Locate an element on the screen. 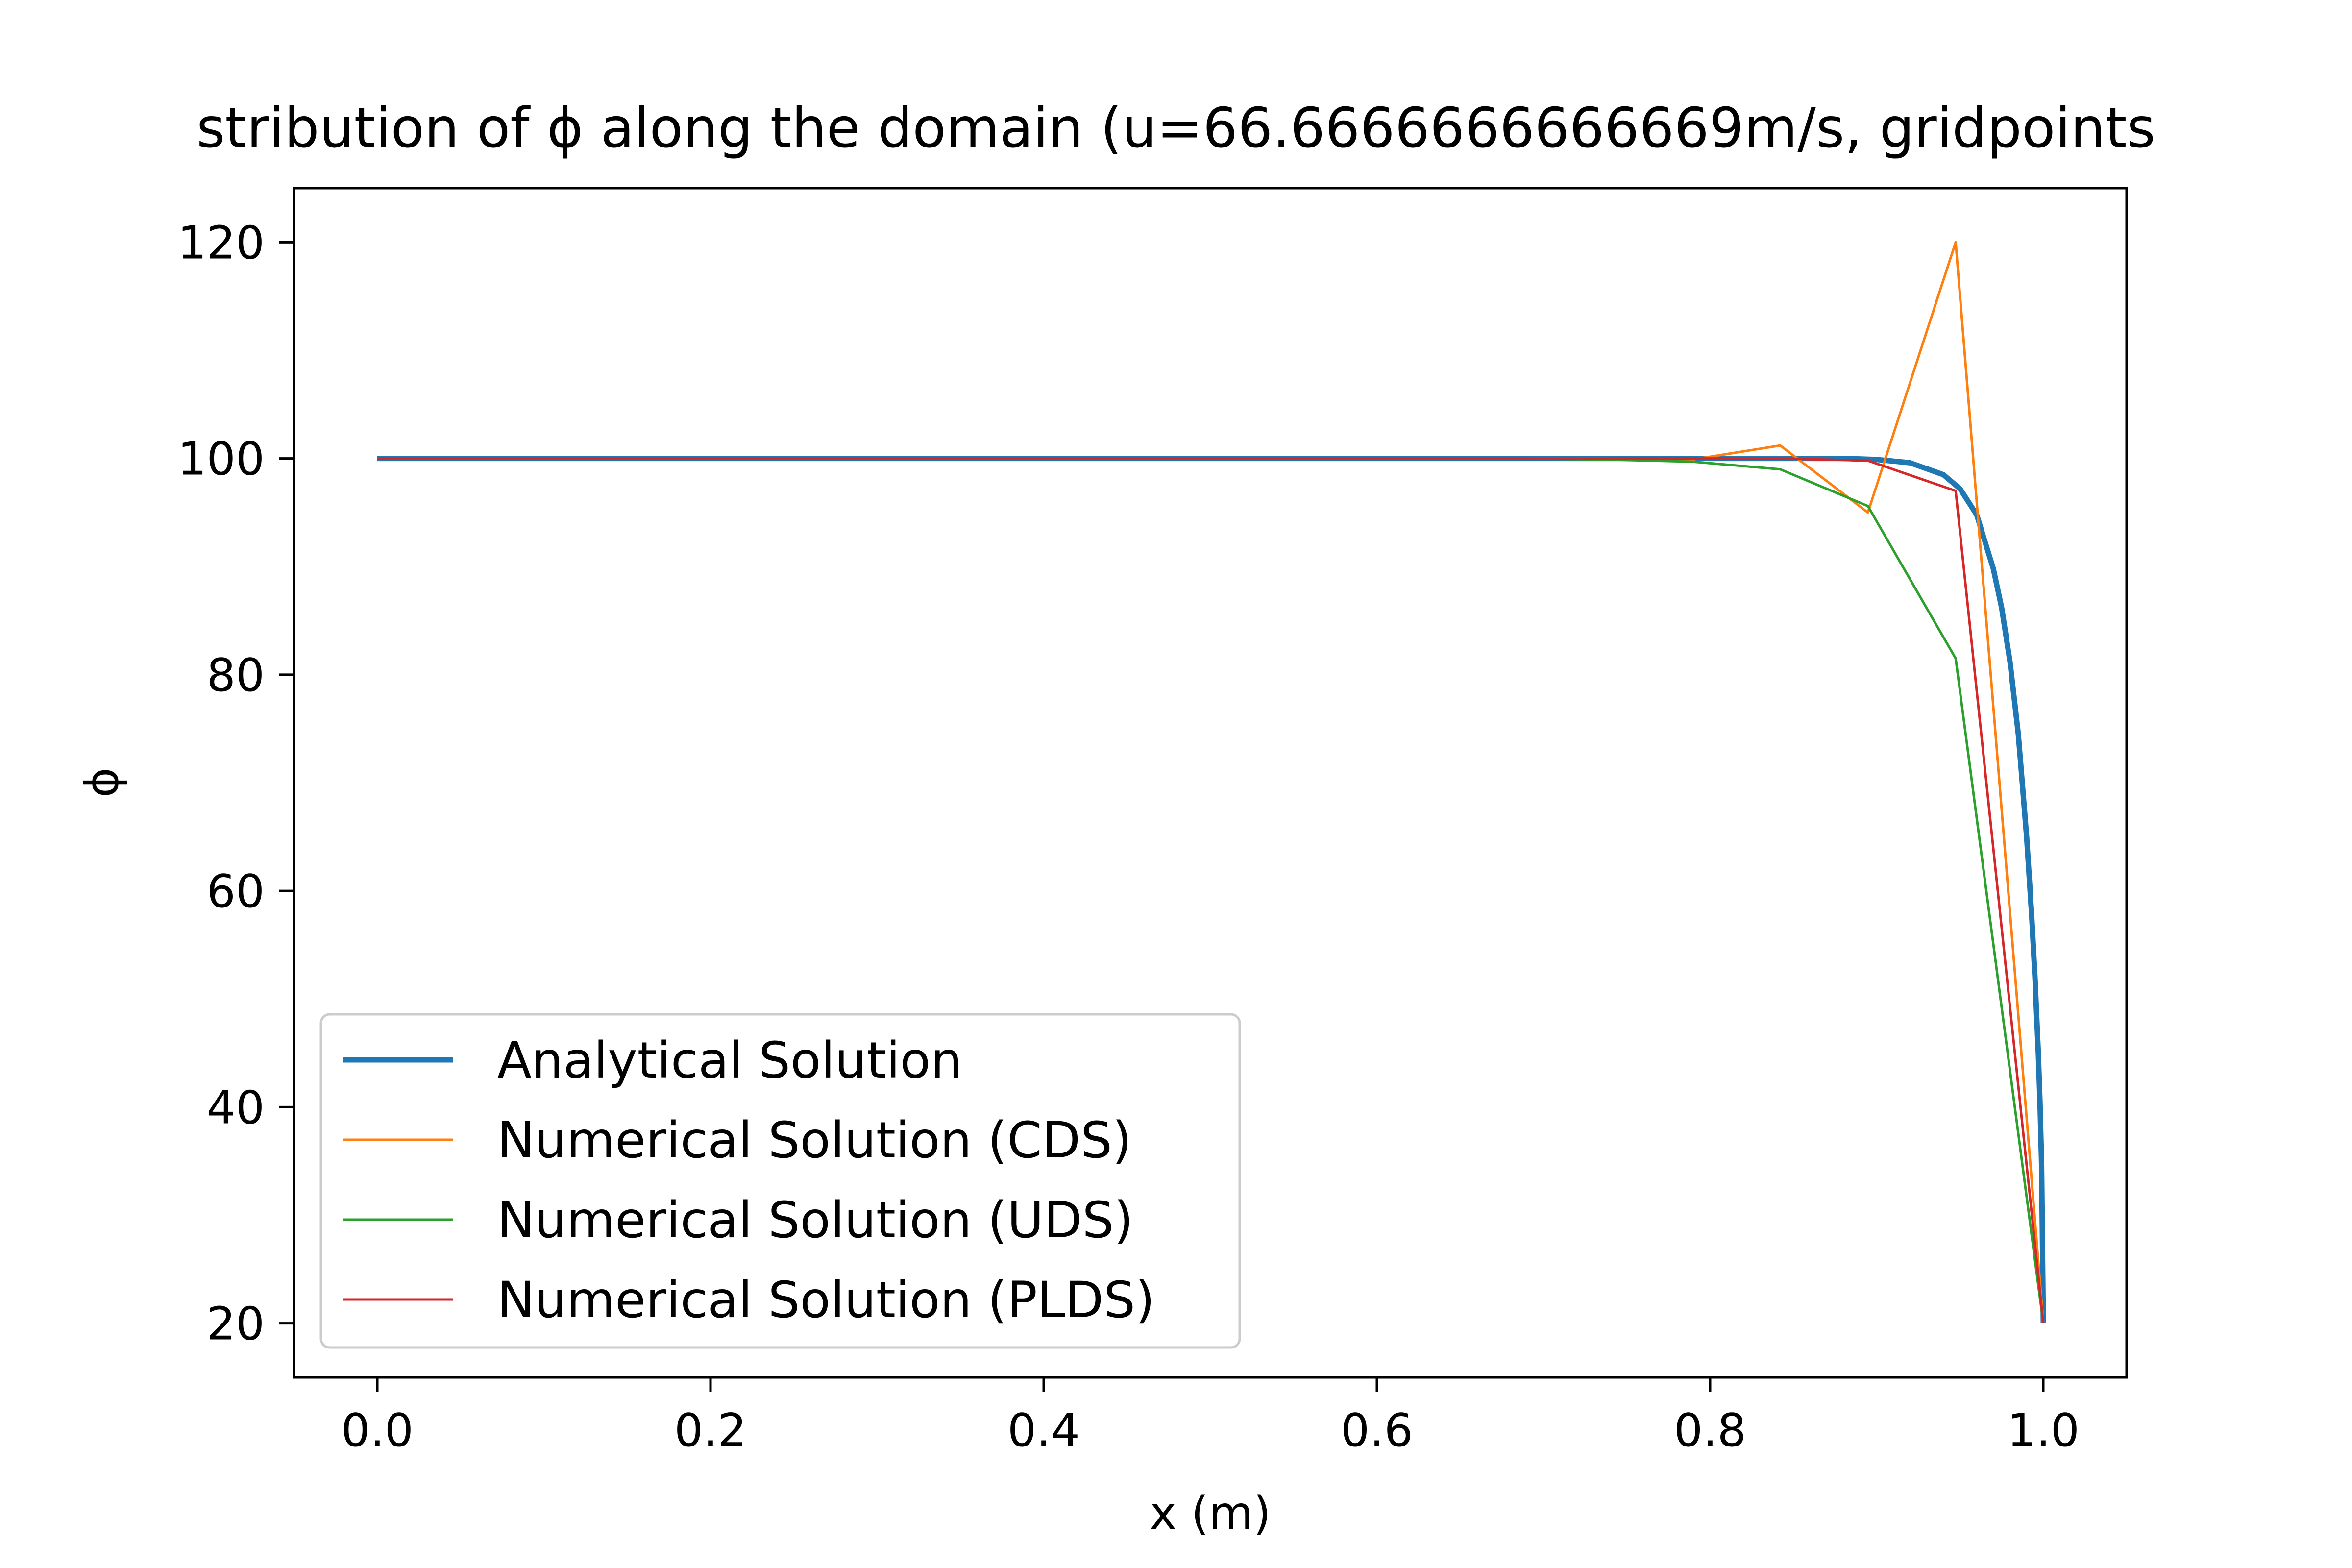 Image resolution: width=2352 pixels, height=1568 pixels. x-tick-label: 0.0 is located at coordinates (377, 1430).